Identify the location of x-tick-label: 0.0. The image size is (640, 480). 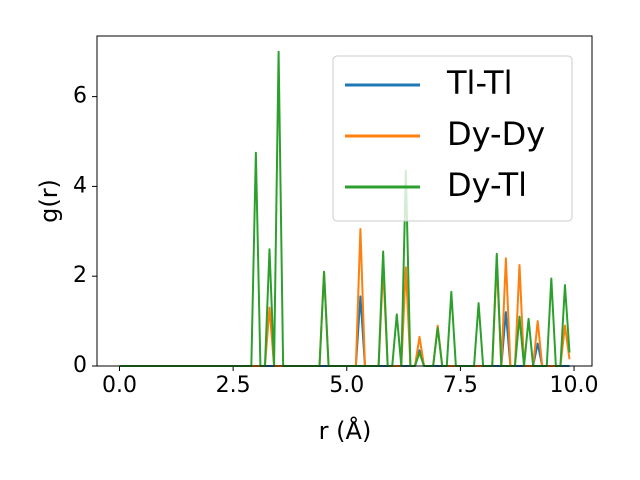
(119, 385).